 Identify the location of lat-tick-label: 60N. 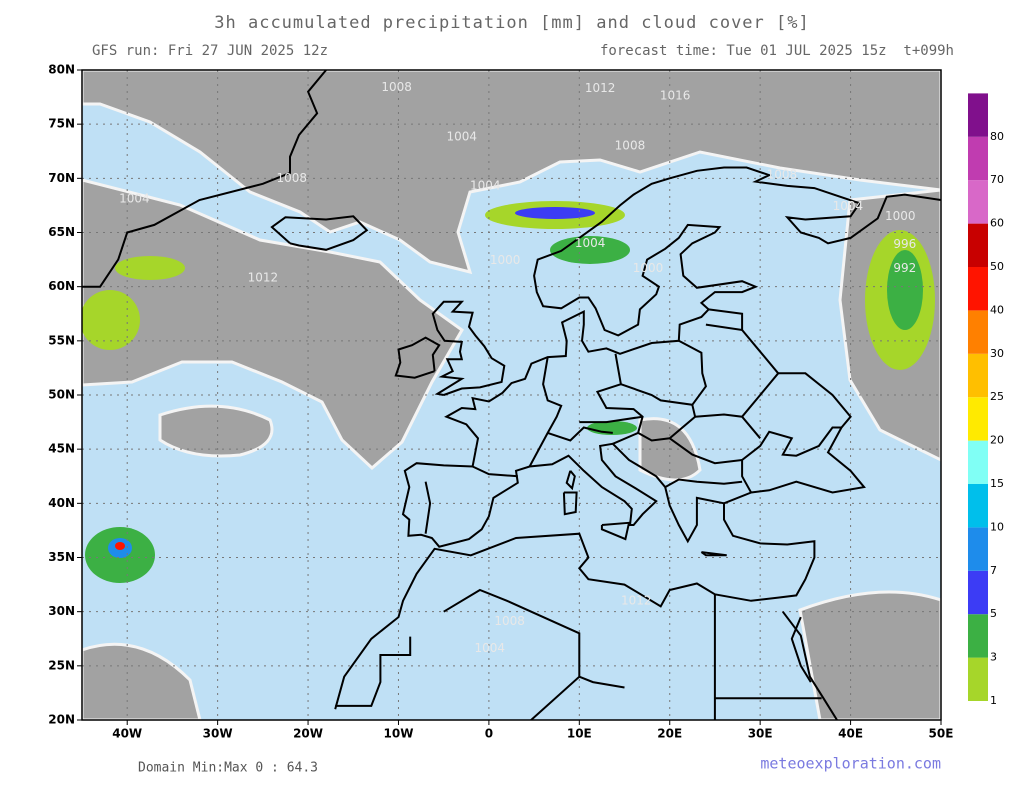
(61, 286).